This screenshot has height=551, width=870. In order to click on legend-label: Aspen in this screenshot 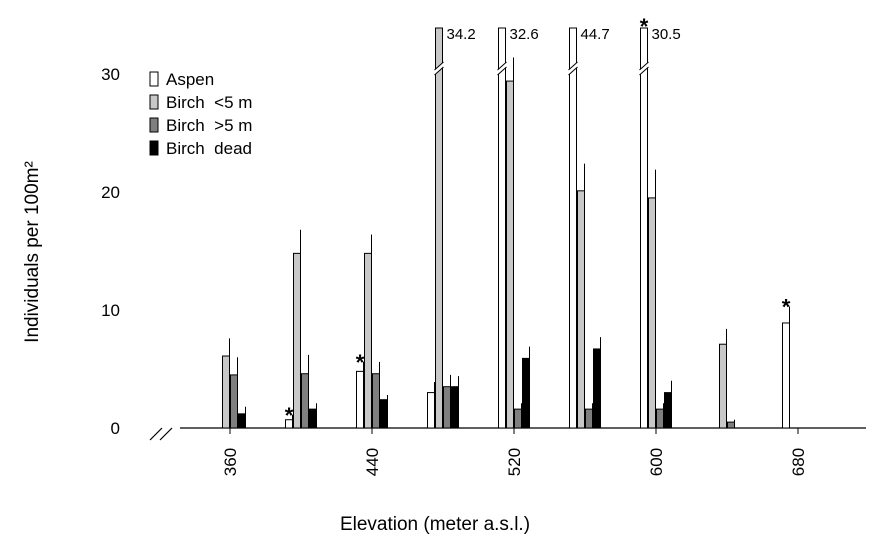, I will do `click(190, 79)`.